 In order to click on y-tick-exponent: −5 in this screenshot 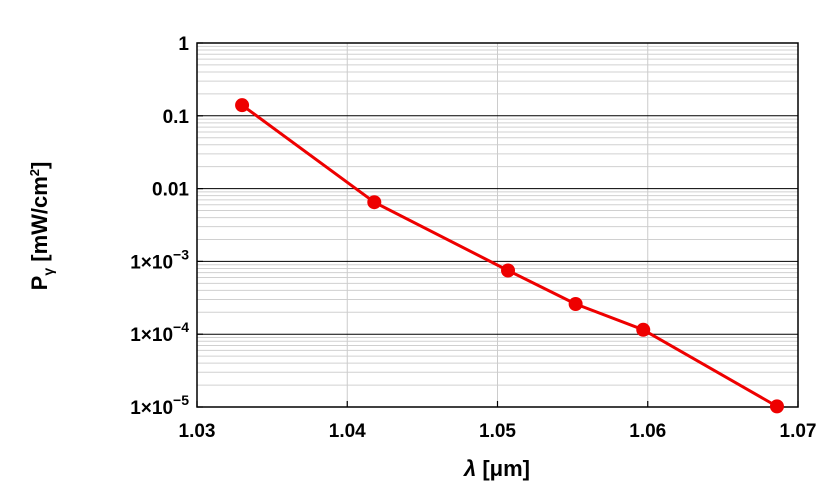, I will do `click(181, 400)`.